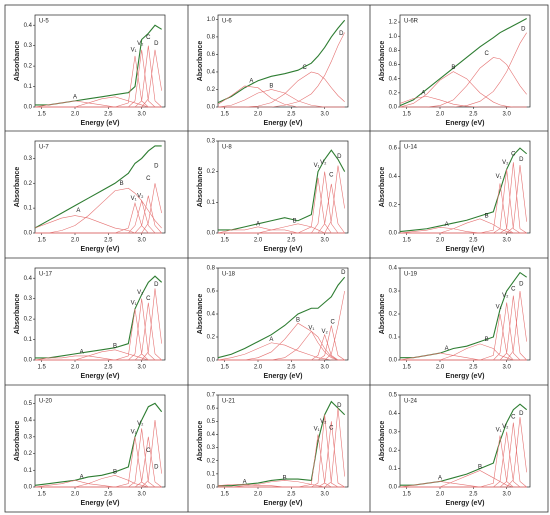  What do you see at coordinates (411, 148) in the screenshot?
I see `sample-label: U-14` at bounding box center [411, 148].